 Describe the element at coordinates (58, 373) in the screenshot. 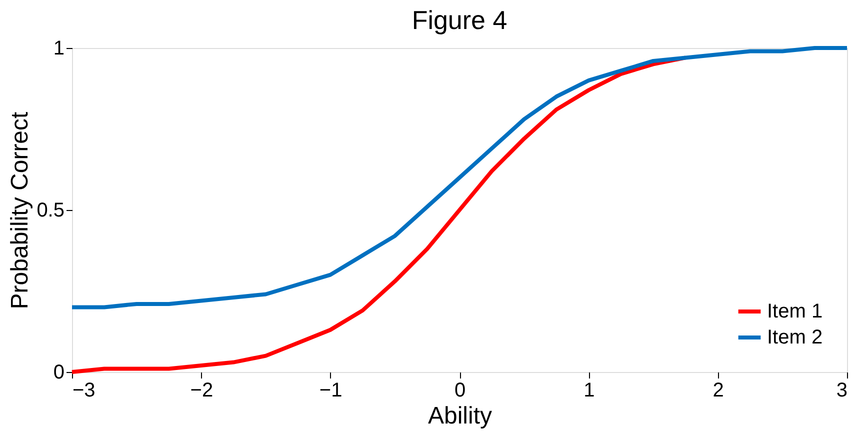

I see `y-tick-label: 0` at that location.